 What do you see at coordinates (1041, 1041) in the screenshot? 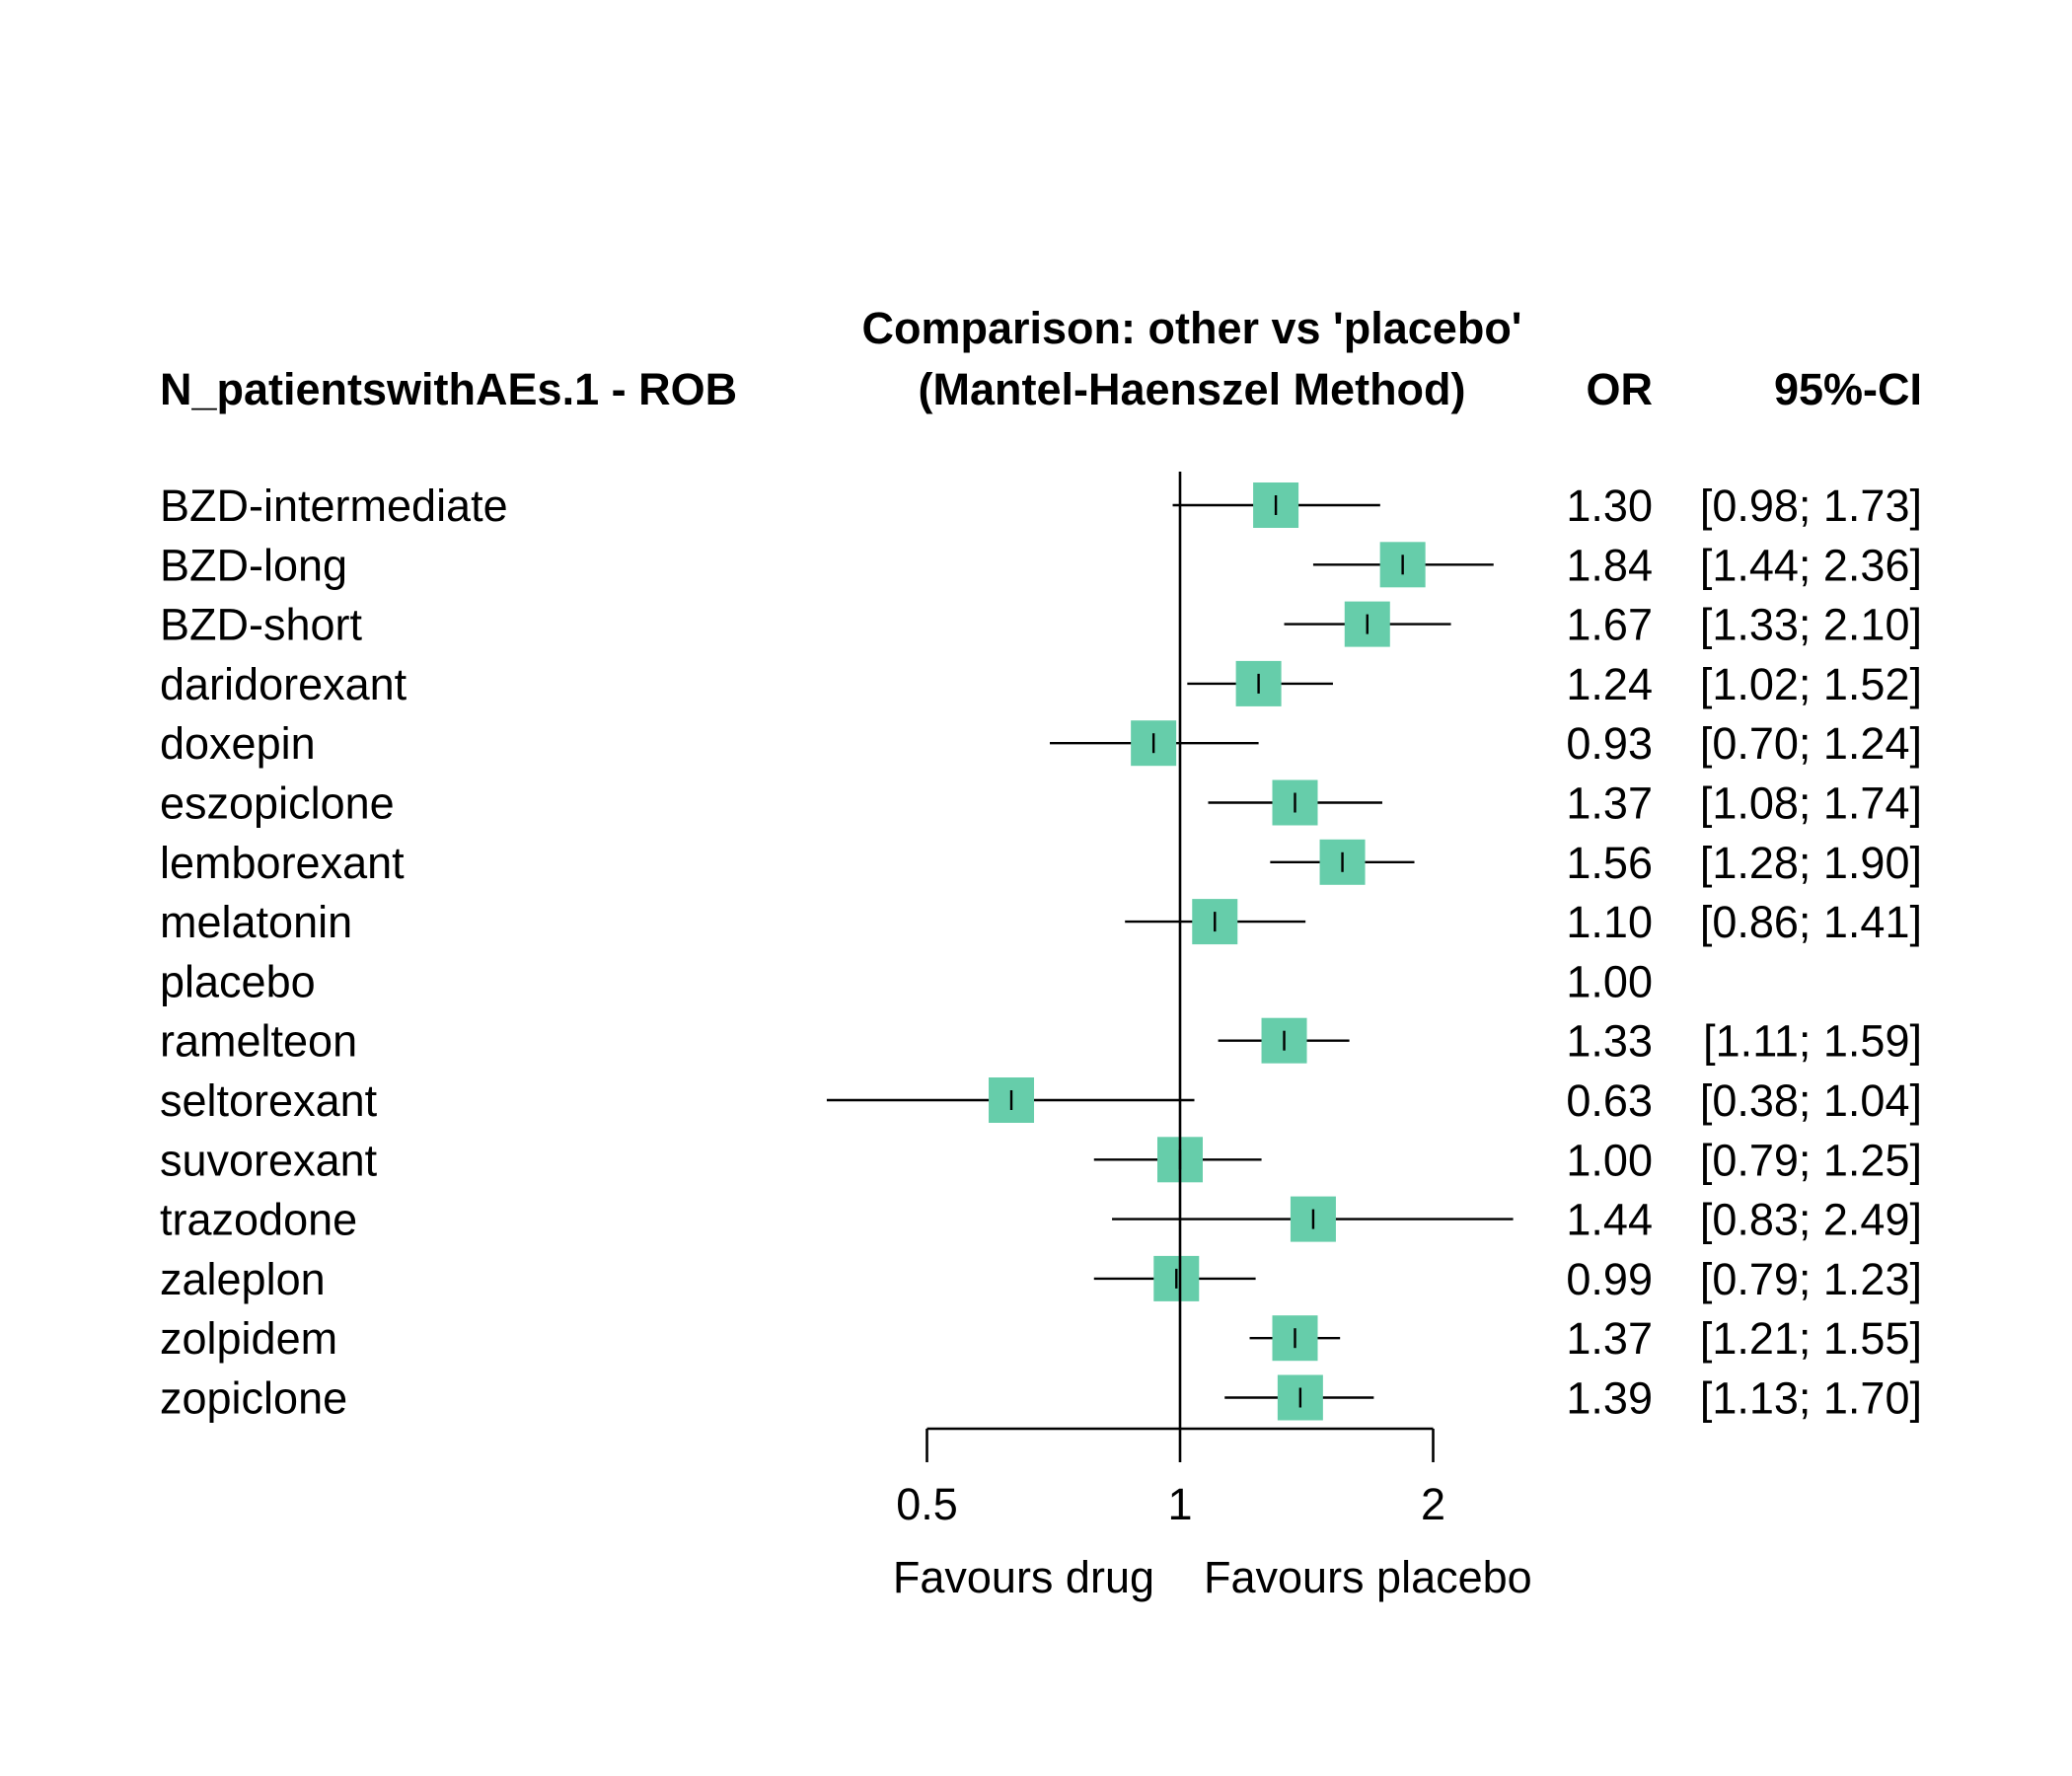
I see `forest-row: ramelteon 1.33 [1.11; 1.59]` at bounding box center [1041, 1041].